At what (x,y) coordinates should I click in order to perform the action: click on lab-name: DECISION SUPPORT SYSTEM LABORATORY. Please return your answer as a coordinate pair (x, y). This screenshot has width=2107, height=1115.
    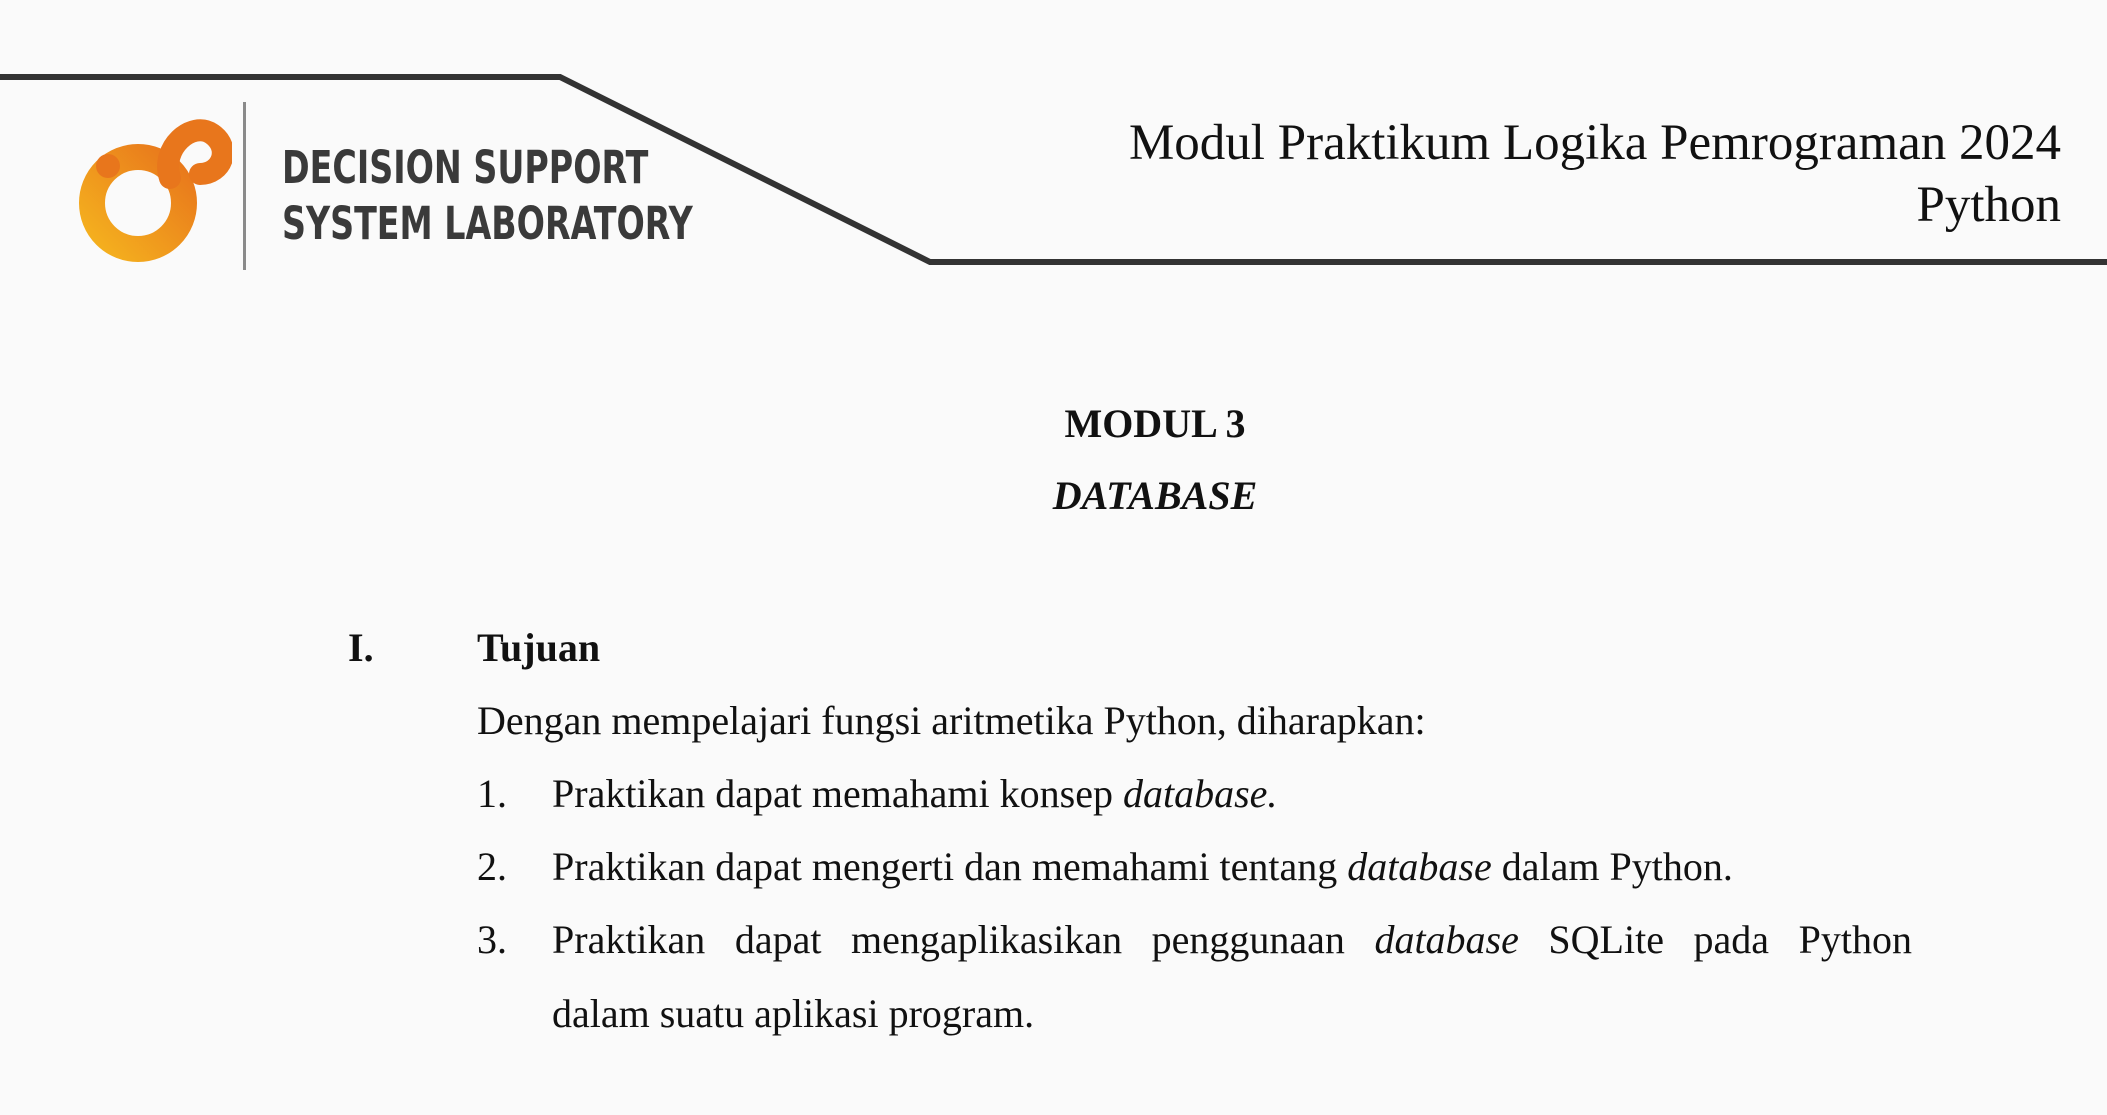
    Looking at the image, I should click on (487, 196).